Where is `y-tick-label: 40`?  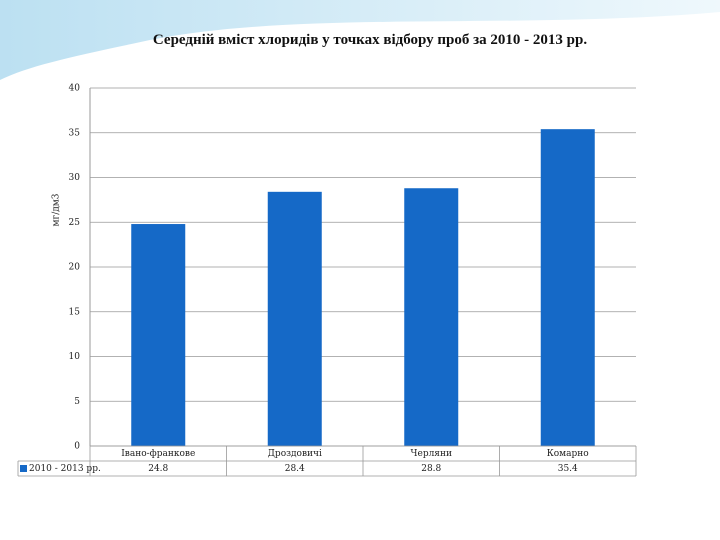
y-tick-label: 40 is located at coordinates (75, 89).